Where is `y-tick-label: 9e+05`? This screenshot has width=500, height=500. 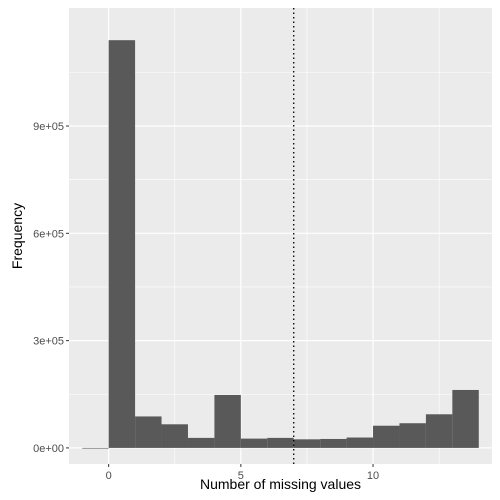
y-tick-label: 9e+05 is located at coordinates (48, 127).